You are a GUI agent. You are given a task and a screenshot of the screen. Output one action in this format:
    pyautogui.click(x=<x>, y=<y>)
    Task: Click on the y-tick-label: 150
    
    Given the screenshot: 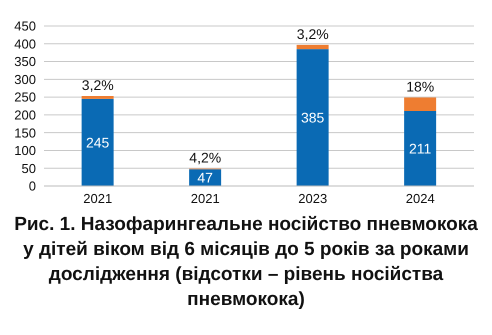 What is the action you would take?
    pyautogui.click(x=25, y=132)
    